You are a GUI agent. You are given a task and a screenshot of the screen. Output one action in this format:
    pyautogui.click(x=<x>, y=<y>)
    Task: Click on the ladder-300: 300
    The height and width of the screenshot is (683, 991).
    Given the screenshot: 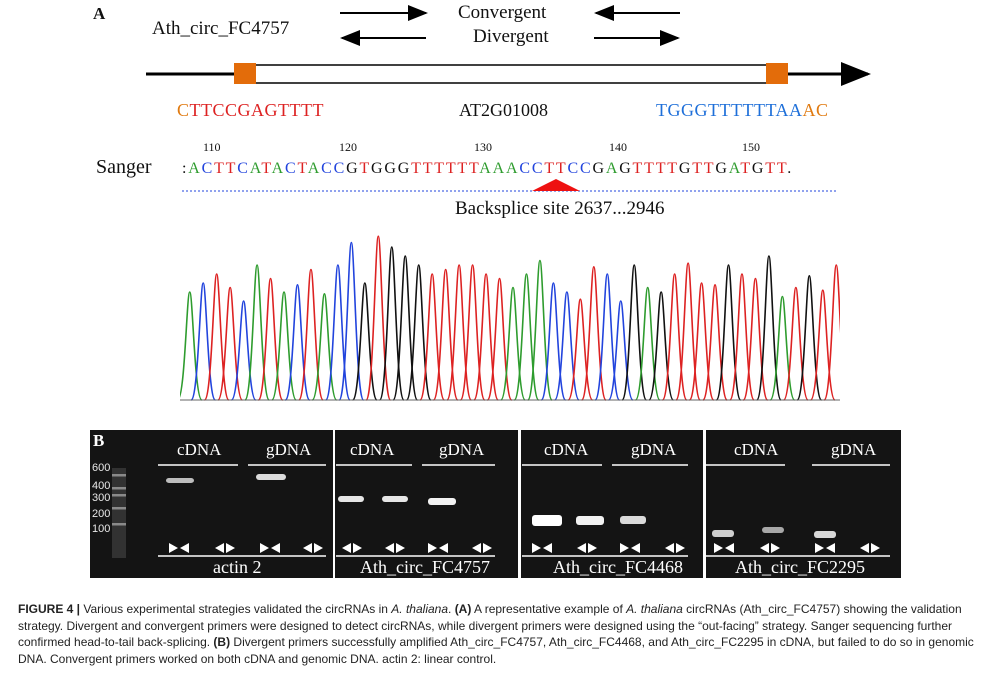 What is the action you would take?
    pyautogui.click(x=101, y=498)
    